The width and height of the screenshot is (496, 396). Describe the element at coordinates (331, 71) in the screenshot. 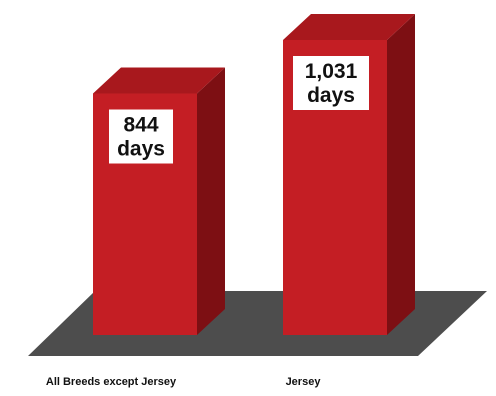

I see `value-label-number: 1,031` at that location.